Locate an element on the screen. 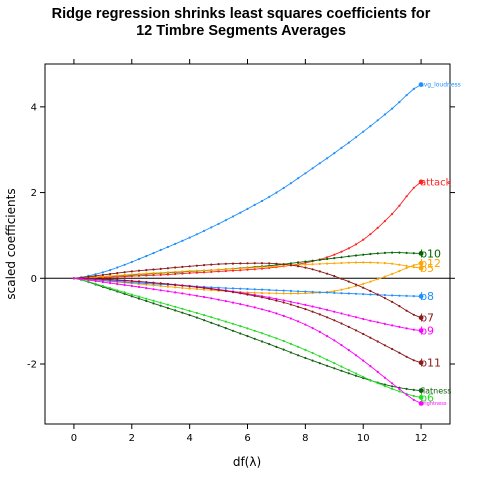 Image resolution: width=480 pixels, height=480 pixels. series-label-b8: b8 is located at coordinates (427, 296).